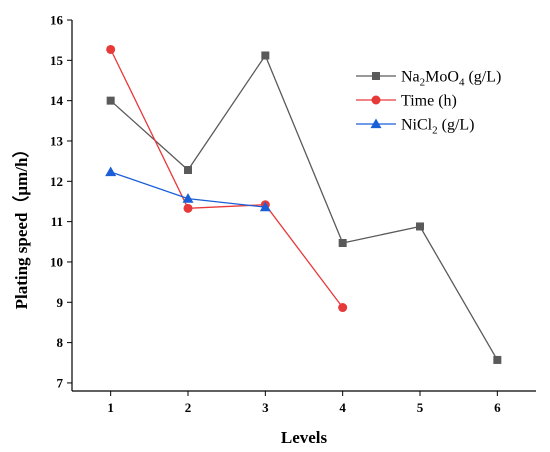  What do you see at coordinates (60, 302) in the screenshot?
I see `y-tick-label: 9` at bounding box center [60, 302].